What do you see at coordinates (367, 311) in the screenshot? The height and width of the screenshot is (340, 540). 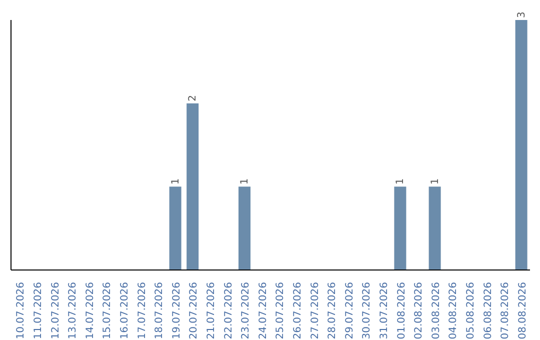 I see `x-tick-label: 30.07.2026` at bounding box center [367, 311].